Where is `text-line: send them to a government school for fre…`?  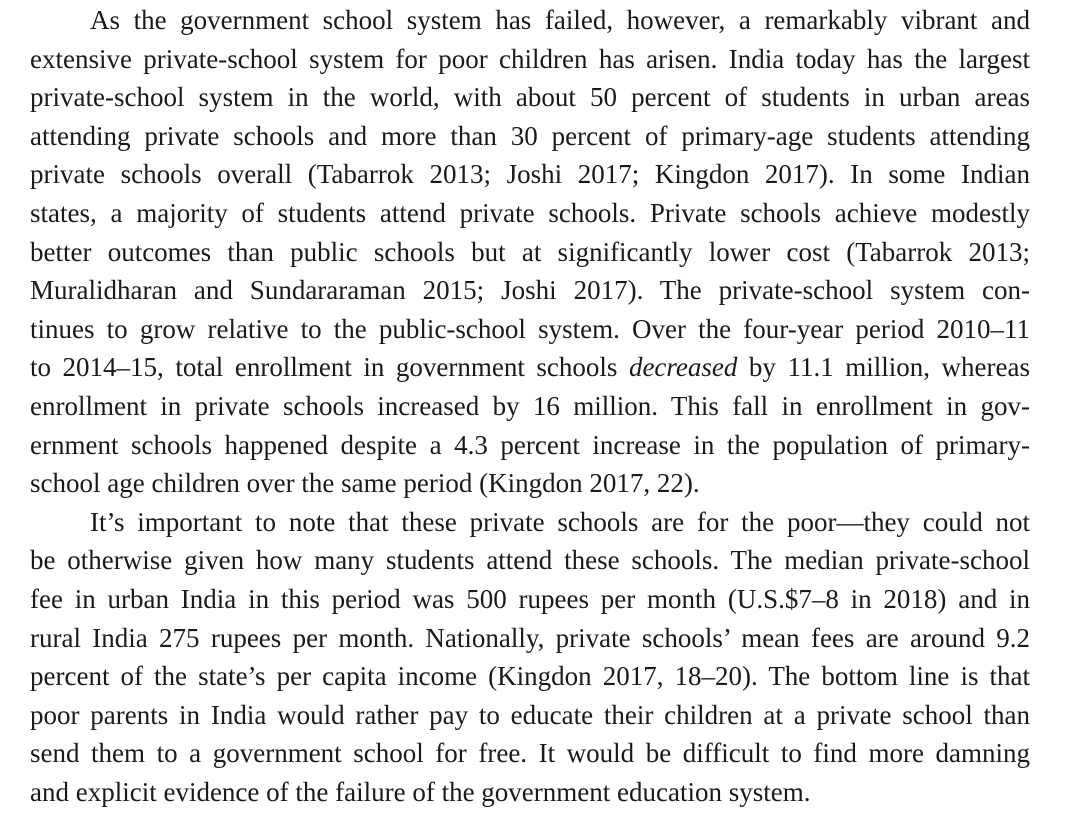 text-line: send them to a government school for fre… is located at coordinates (530, 753).